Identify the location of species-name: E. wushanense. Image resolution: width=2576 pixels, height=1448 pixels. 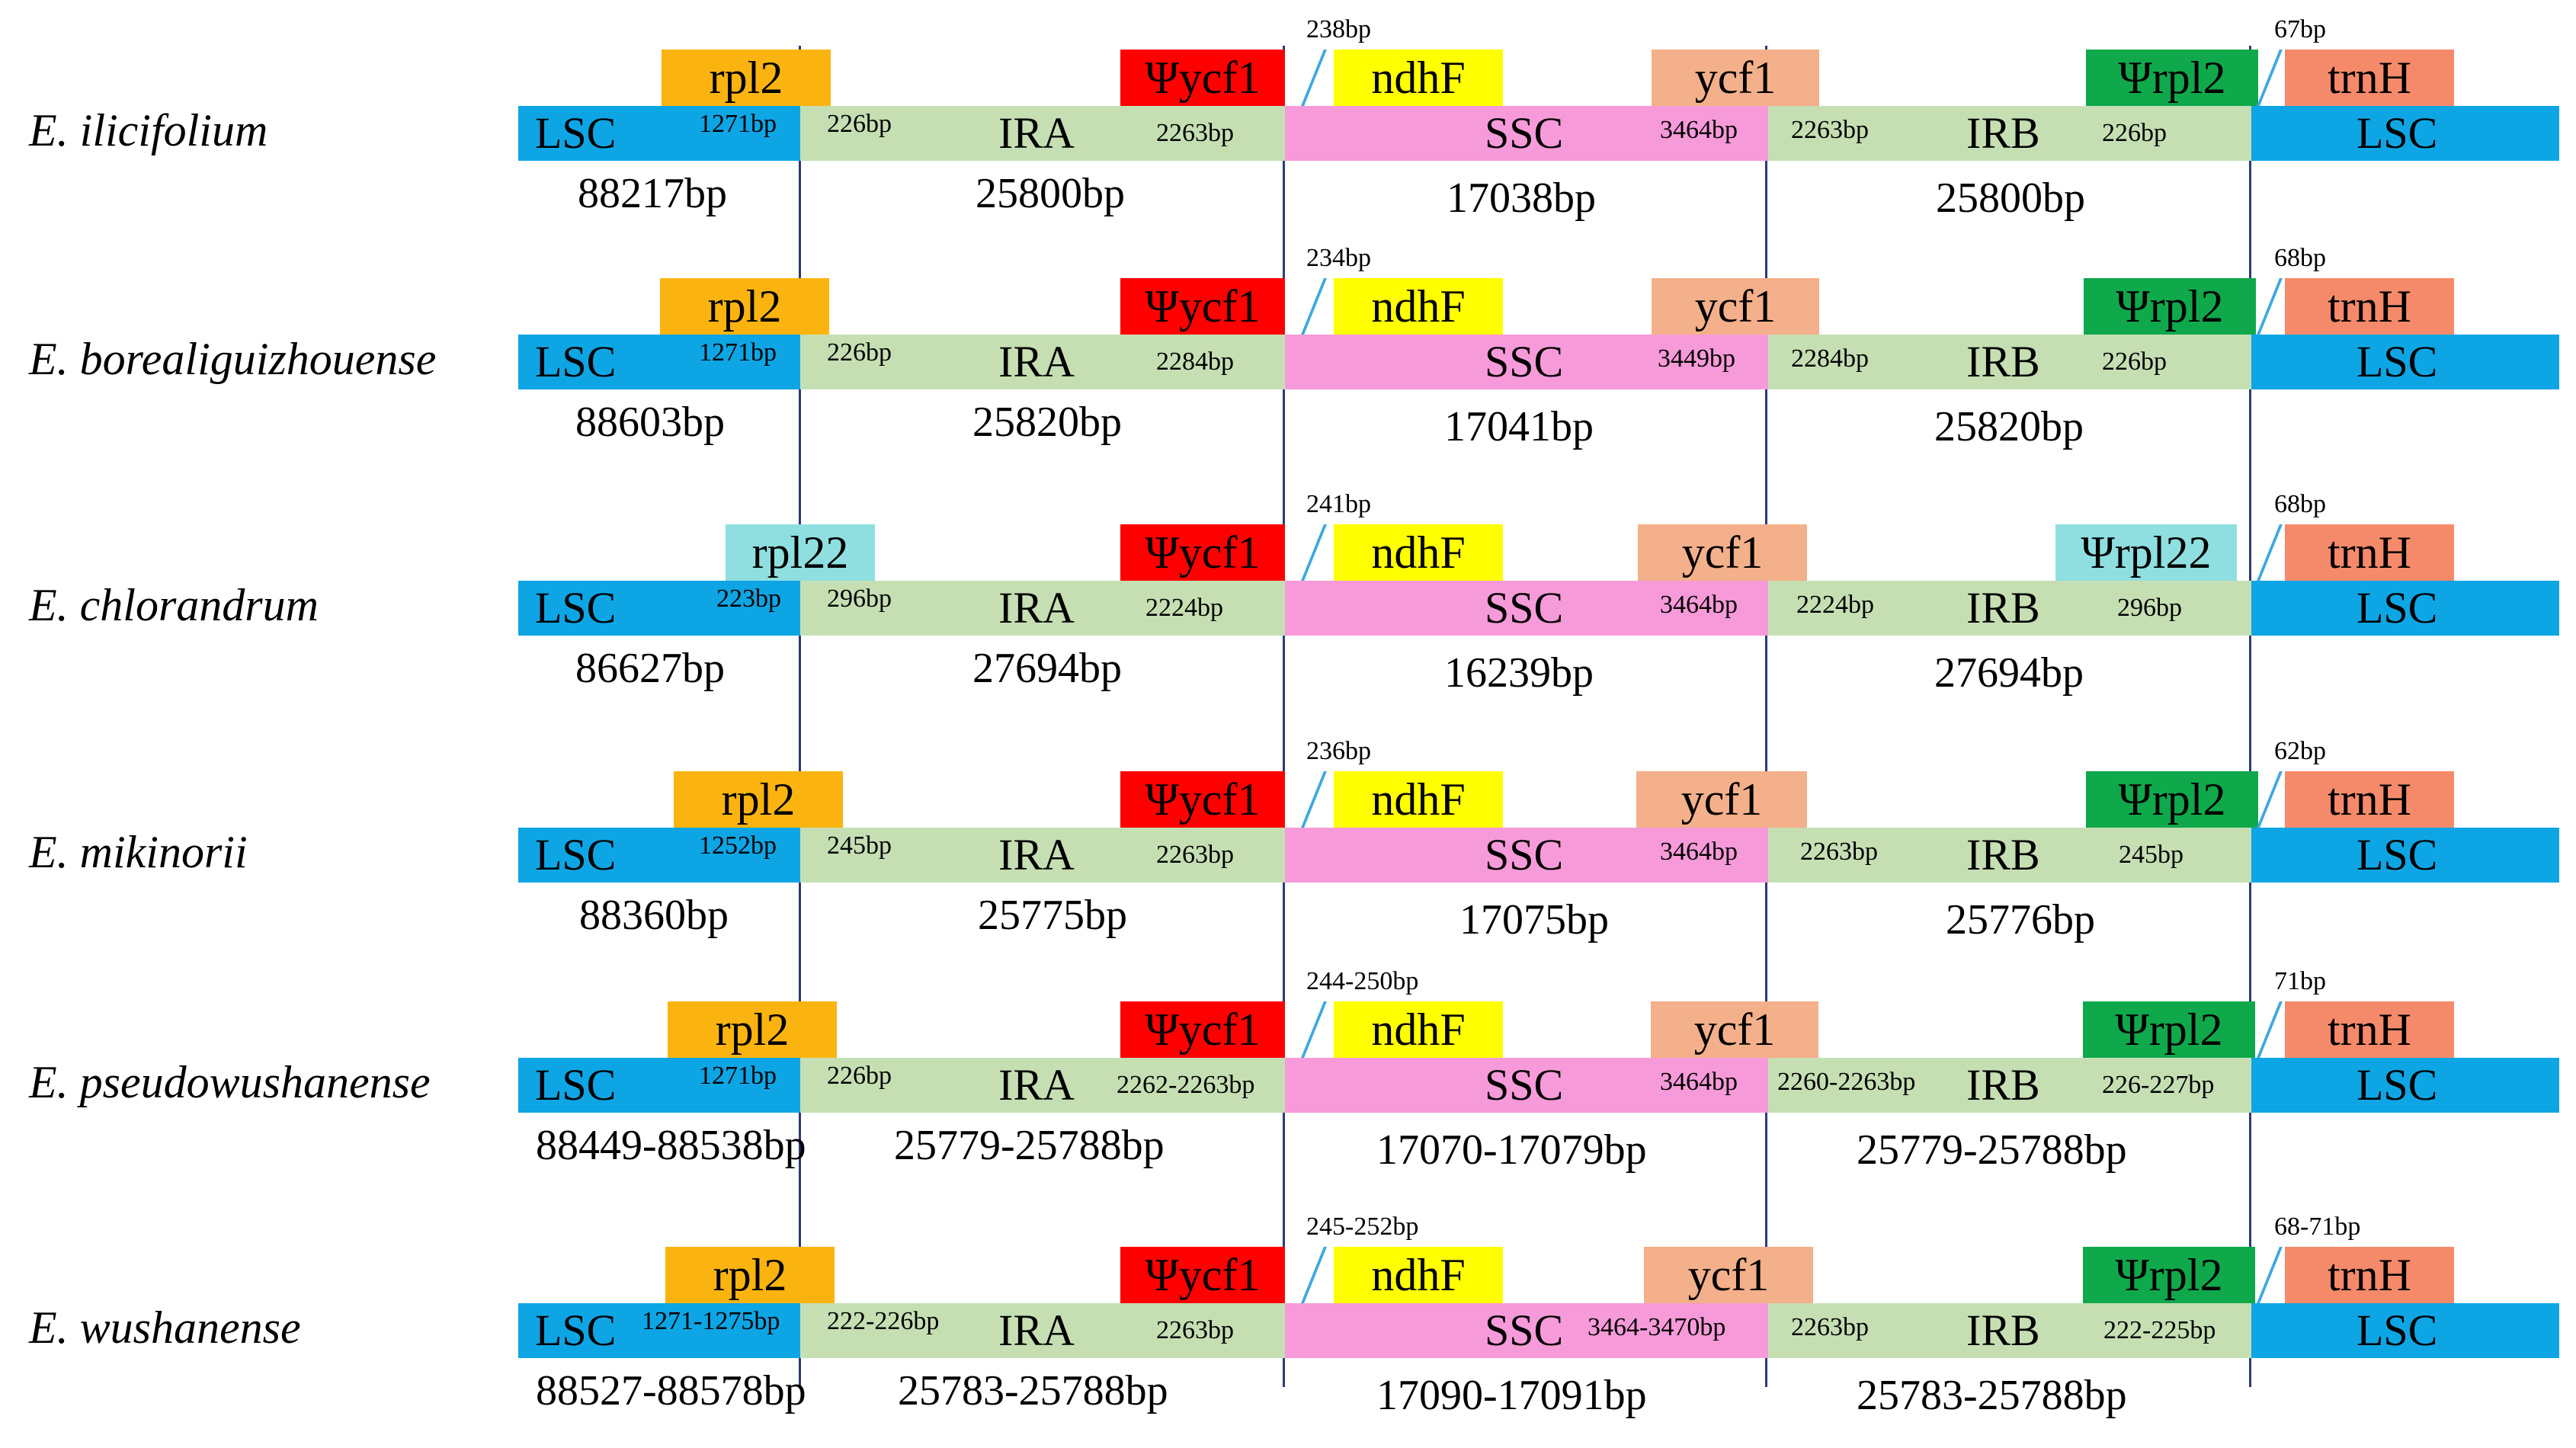
(165, 1327).